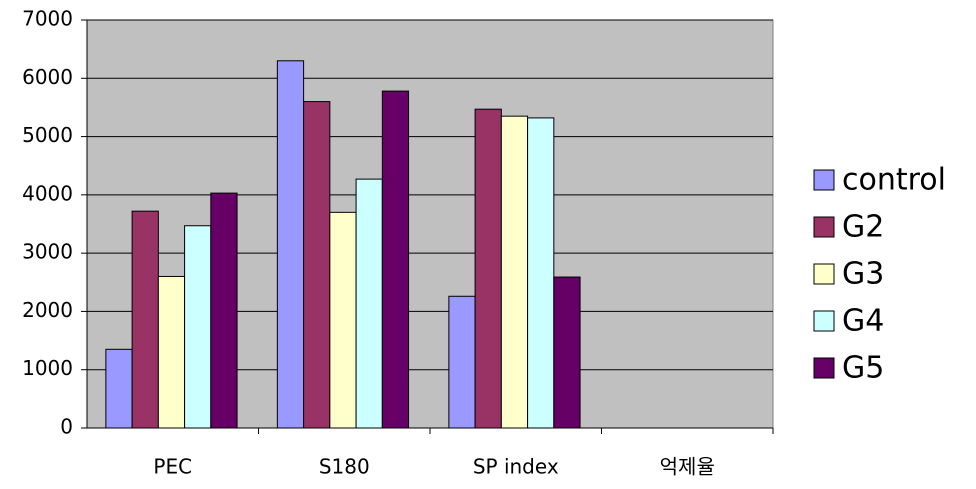  What do you see at coordinates (47, 368) in the screenshot?
I see `y-tick-label: 1000` at bounding box center [47, 368].